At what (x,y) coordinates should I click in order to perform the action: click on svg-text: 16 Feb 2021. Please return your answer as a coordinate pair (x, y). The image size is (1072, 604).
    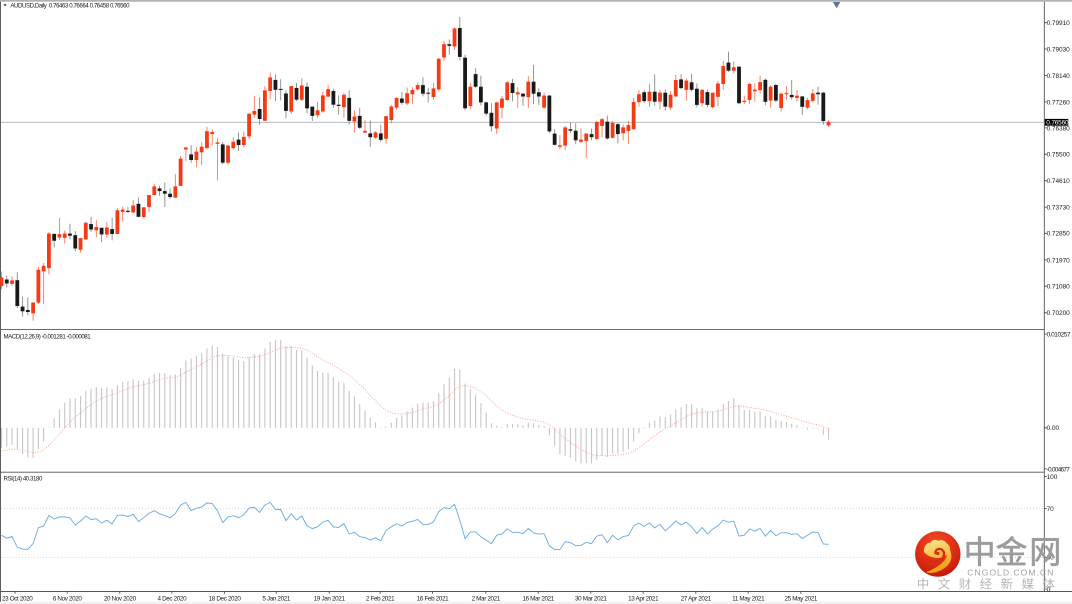
    Looking at the image, I should click on (433, 599).